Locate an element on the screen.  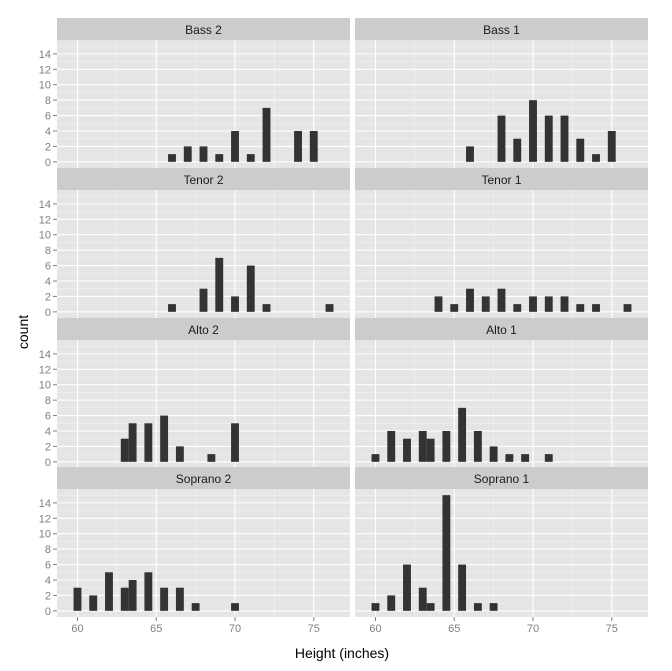
facet-alto-1: Alto 1 is located at coordinates (501, 393).